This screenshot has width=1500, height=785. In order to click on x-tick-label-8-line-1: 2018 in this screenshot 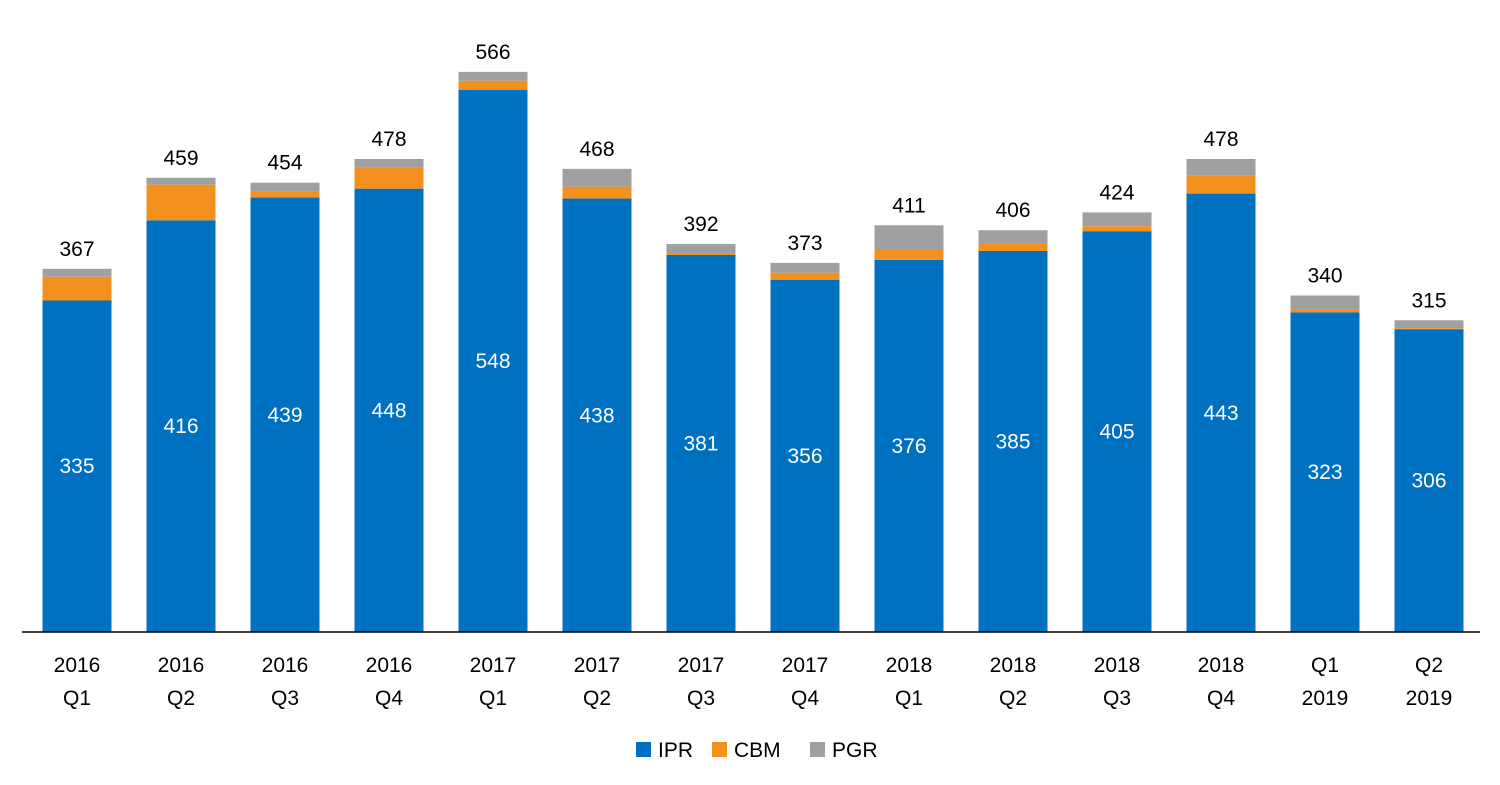, I will do `click(909, 665)`.